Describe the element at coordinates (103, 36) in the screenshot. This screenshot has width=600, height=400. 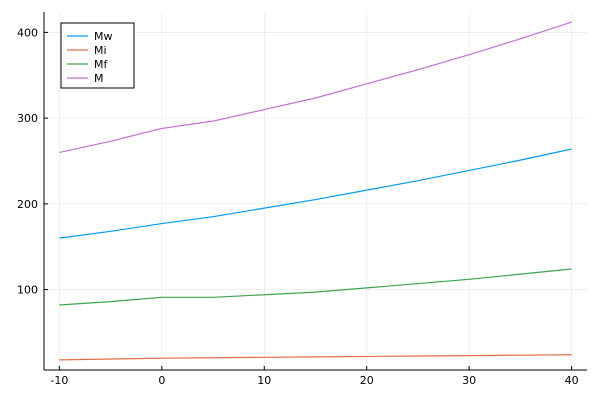
I see `legend-label: Mw` at that location.